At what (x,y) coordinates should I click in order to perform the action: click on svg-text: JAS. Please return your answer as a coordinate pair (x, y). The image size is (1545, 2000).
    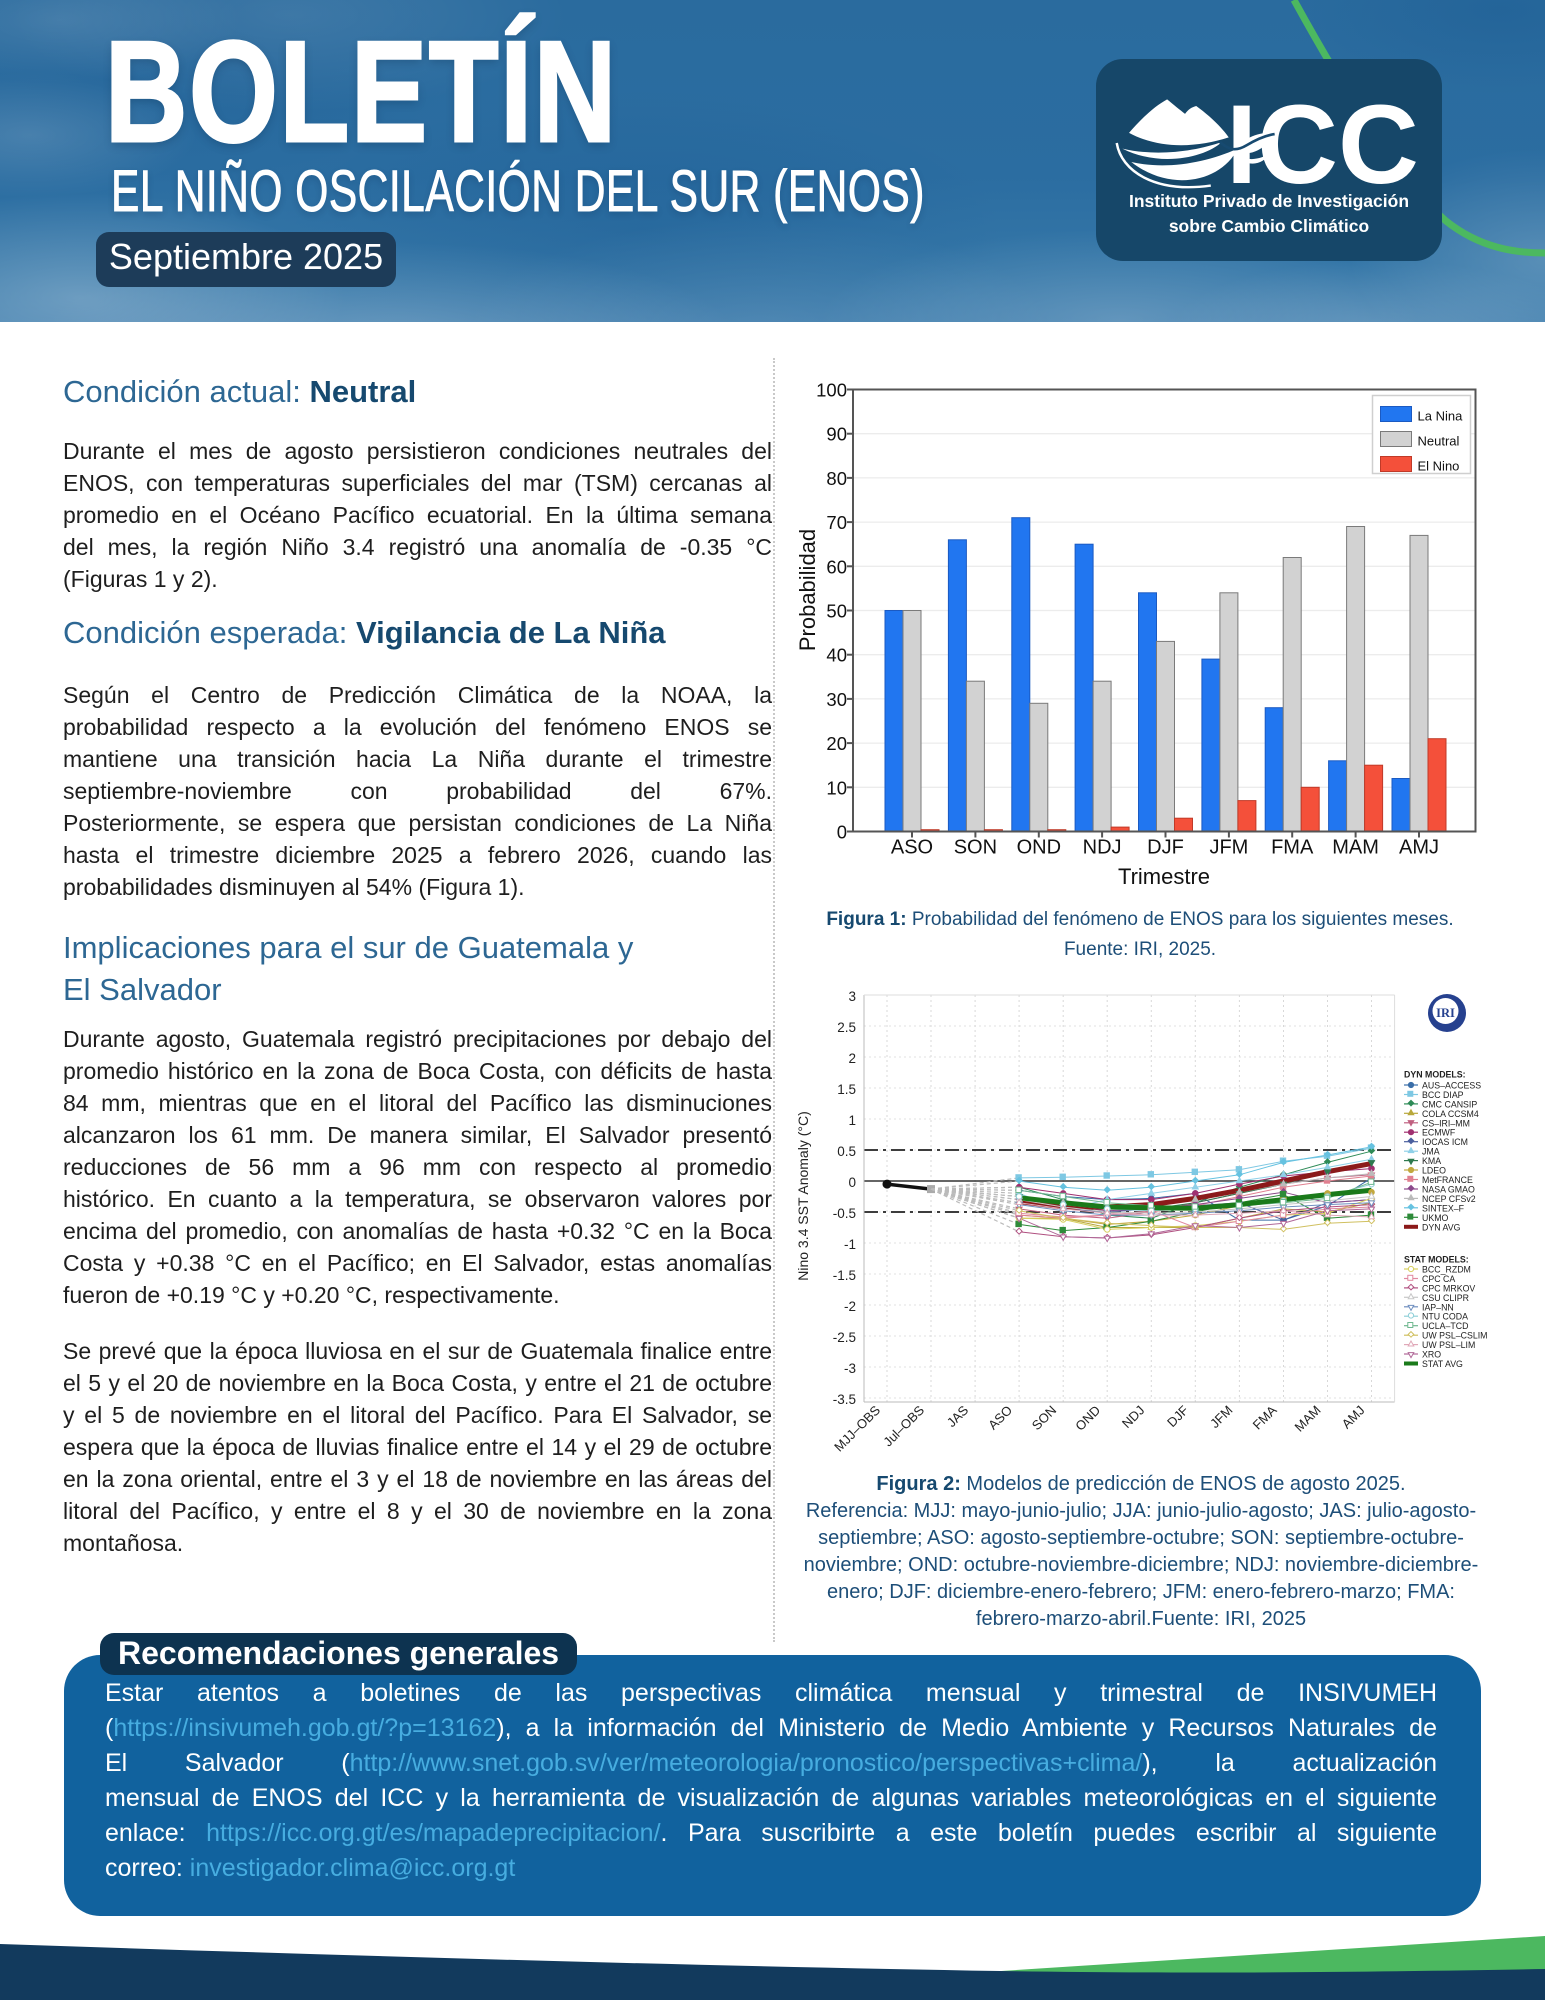
    Looking at the image, I should click on (958, 1416).